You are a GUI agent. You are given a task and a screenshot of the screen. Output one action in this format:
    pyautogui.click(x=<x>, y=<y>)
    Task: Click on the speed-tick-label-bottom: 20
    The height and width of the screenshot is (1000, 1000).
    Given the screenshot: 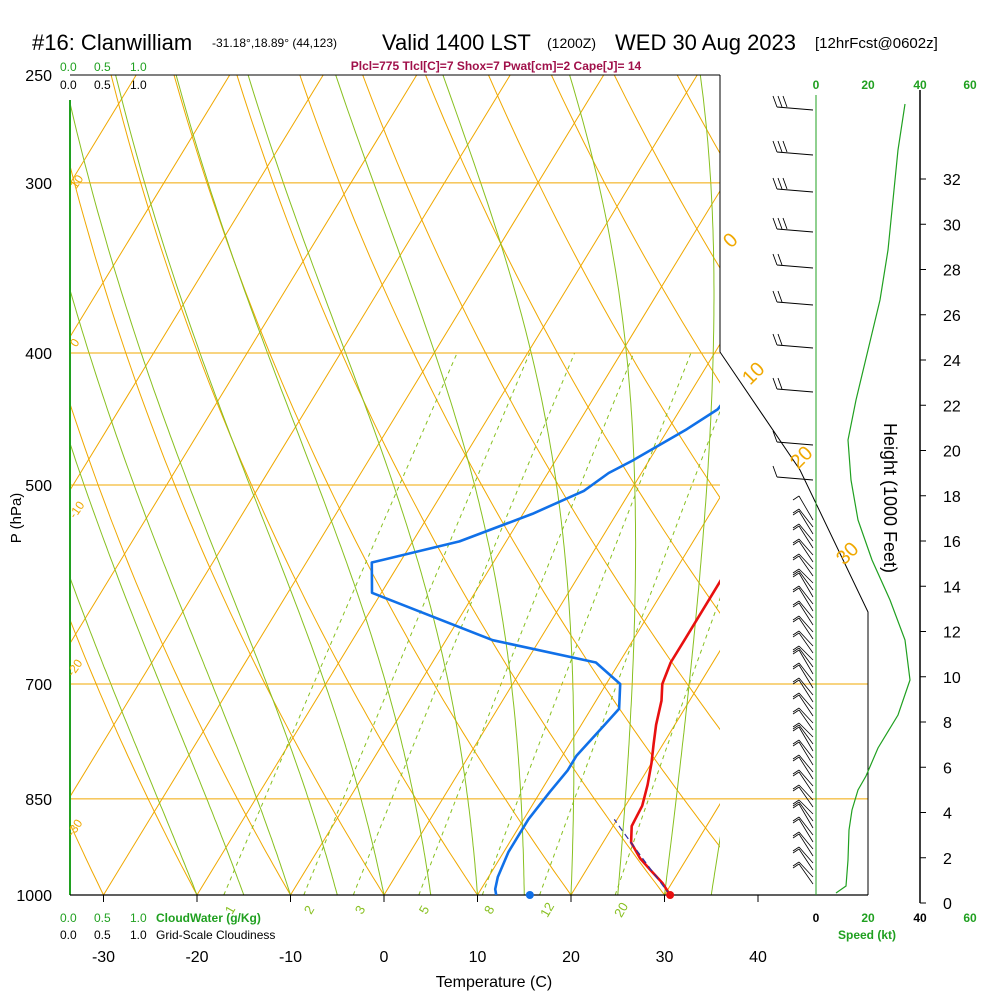 What is the action you would take?
    pyautogui.click(x=868, y=918)
    